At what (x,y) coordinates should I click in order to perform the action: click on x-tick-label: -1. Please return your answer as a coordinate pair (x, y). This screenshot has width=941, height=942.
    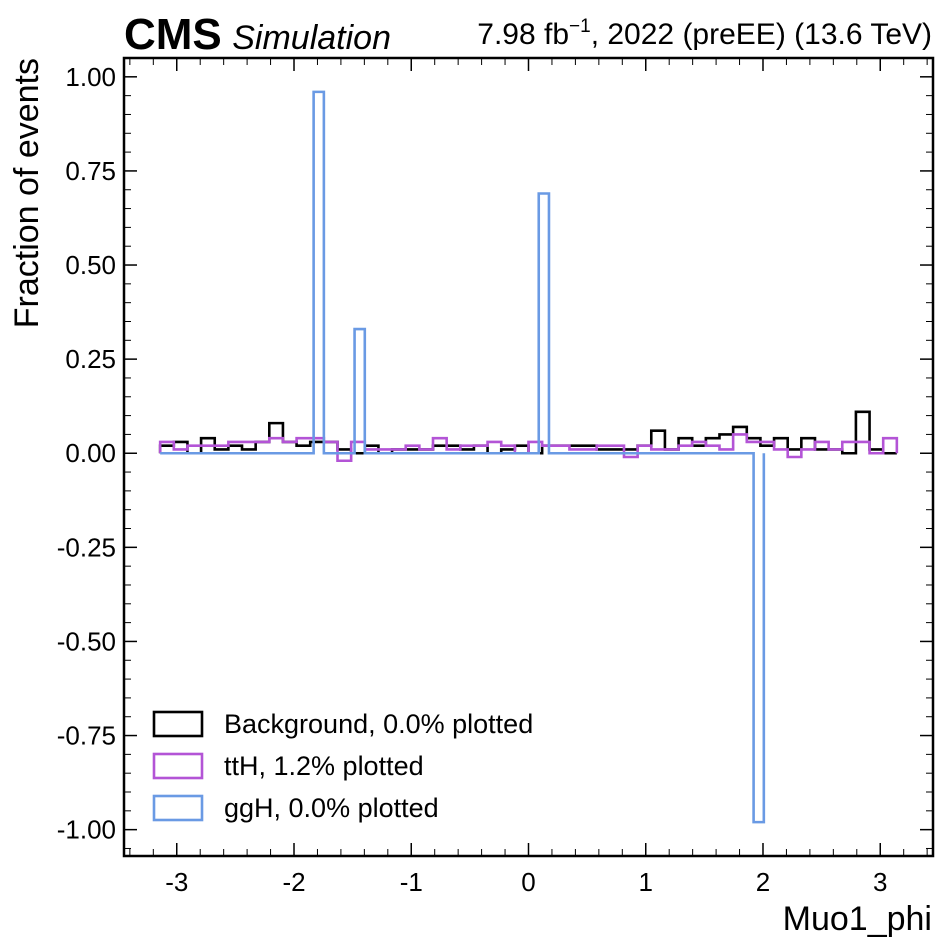
    Looking at the image, I should click on (411, 882).